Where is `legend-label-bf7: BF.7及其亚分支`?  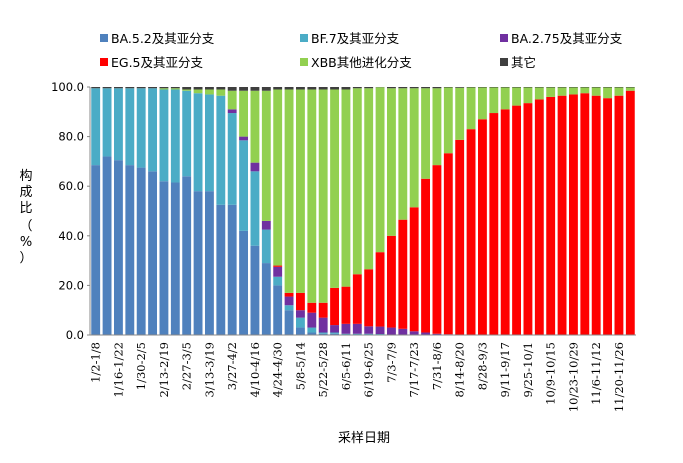
legend-label-bf7: BF.7及其亚分支 is located at coordinates (355, 38).